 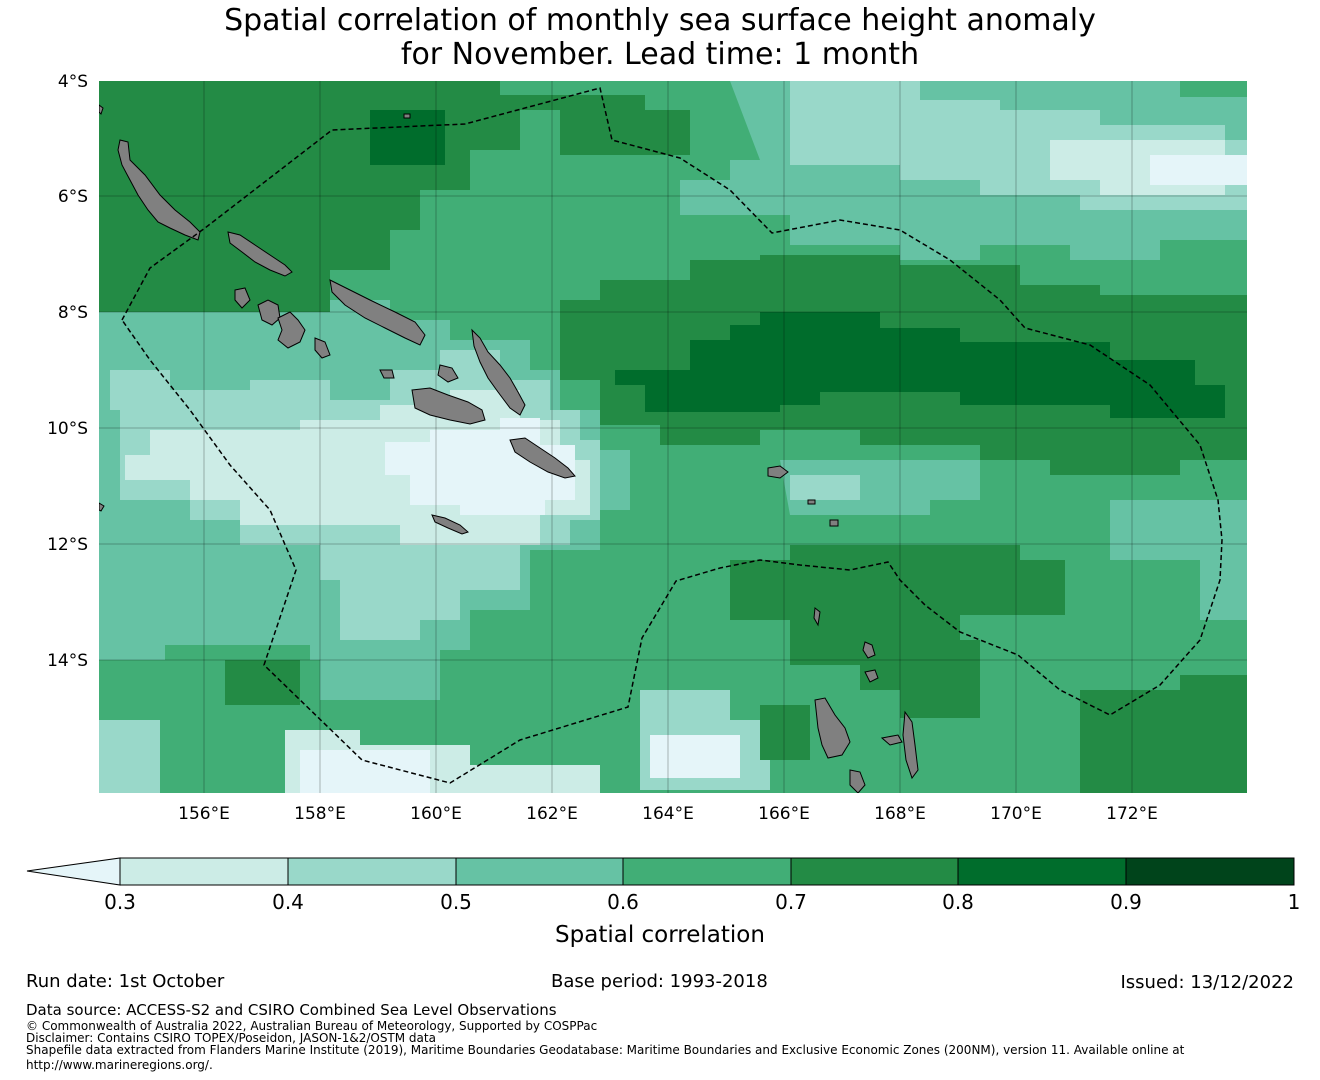 I want to click on santa-isabel-island, so click(x=377, y=312).